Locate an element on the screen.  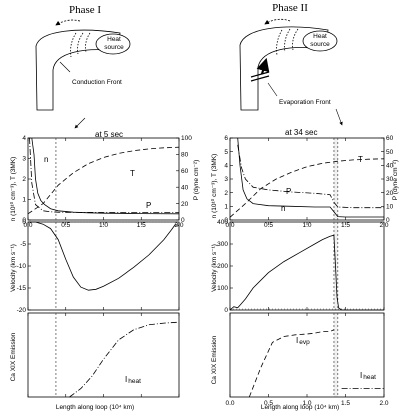
panel-6-xtick-label: 1.0 is located at coordinates (306, 403).